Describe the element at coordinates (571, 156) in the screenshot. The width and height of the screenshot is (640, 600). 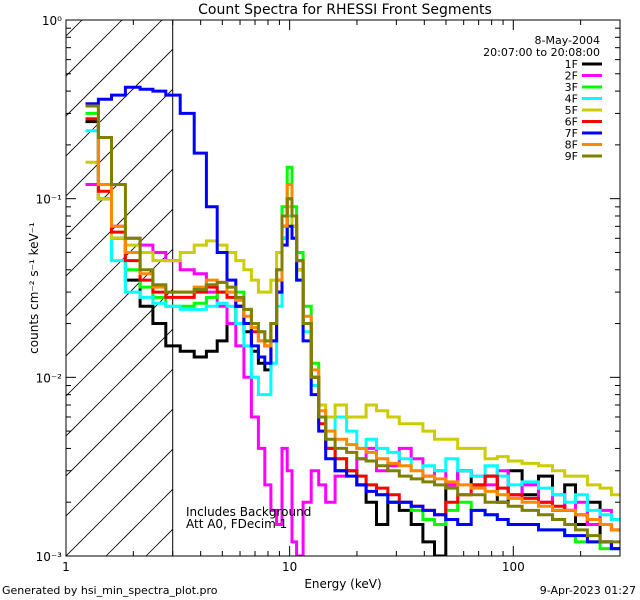
I see `legend-label-9F: 9F` at that location.